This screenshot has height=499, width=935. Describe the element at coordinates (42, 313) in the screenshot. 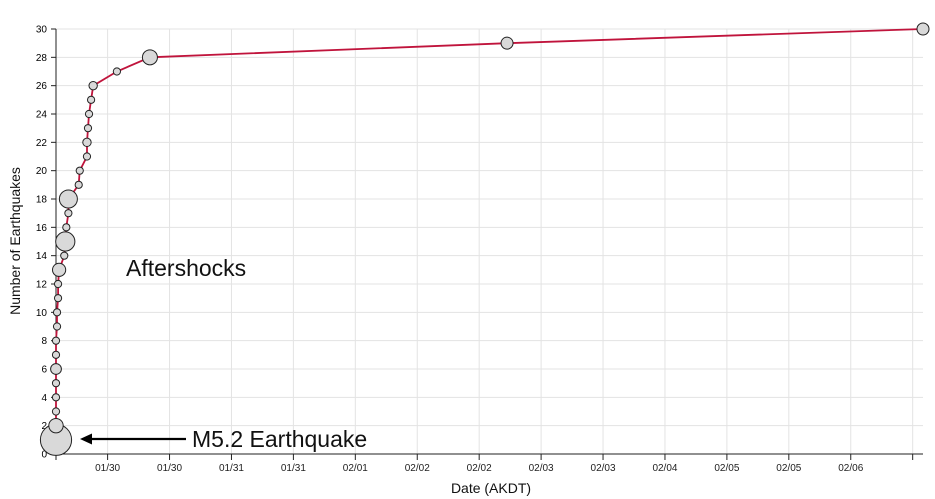

I see `y-tick-label: 10` at that location.